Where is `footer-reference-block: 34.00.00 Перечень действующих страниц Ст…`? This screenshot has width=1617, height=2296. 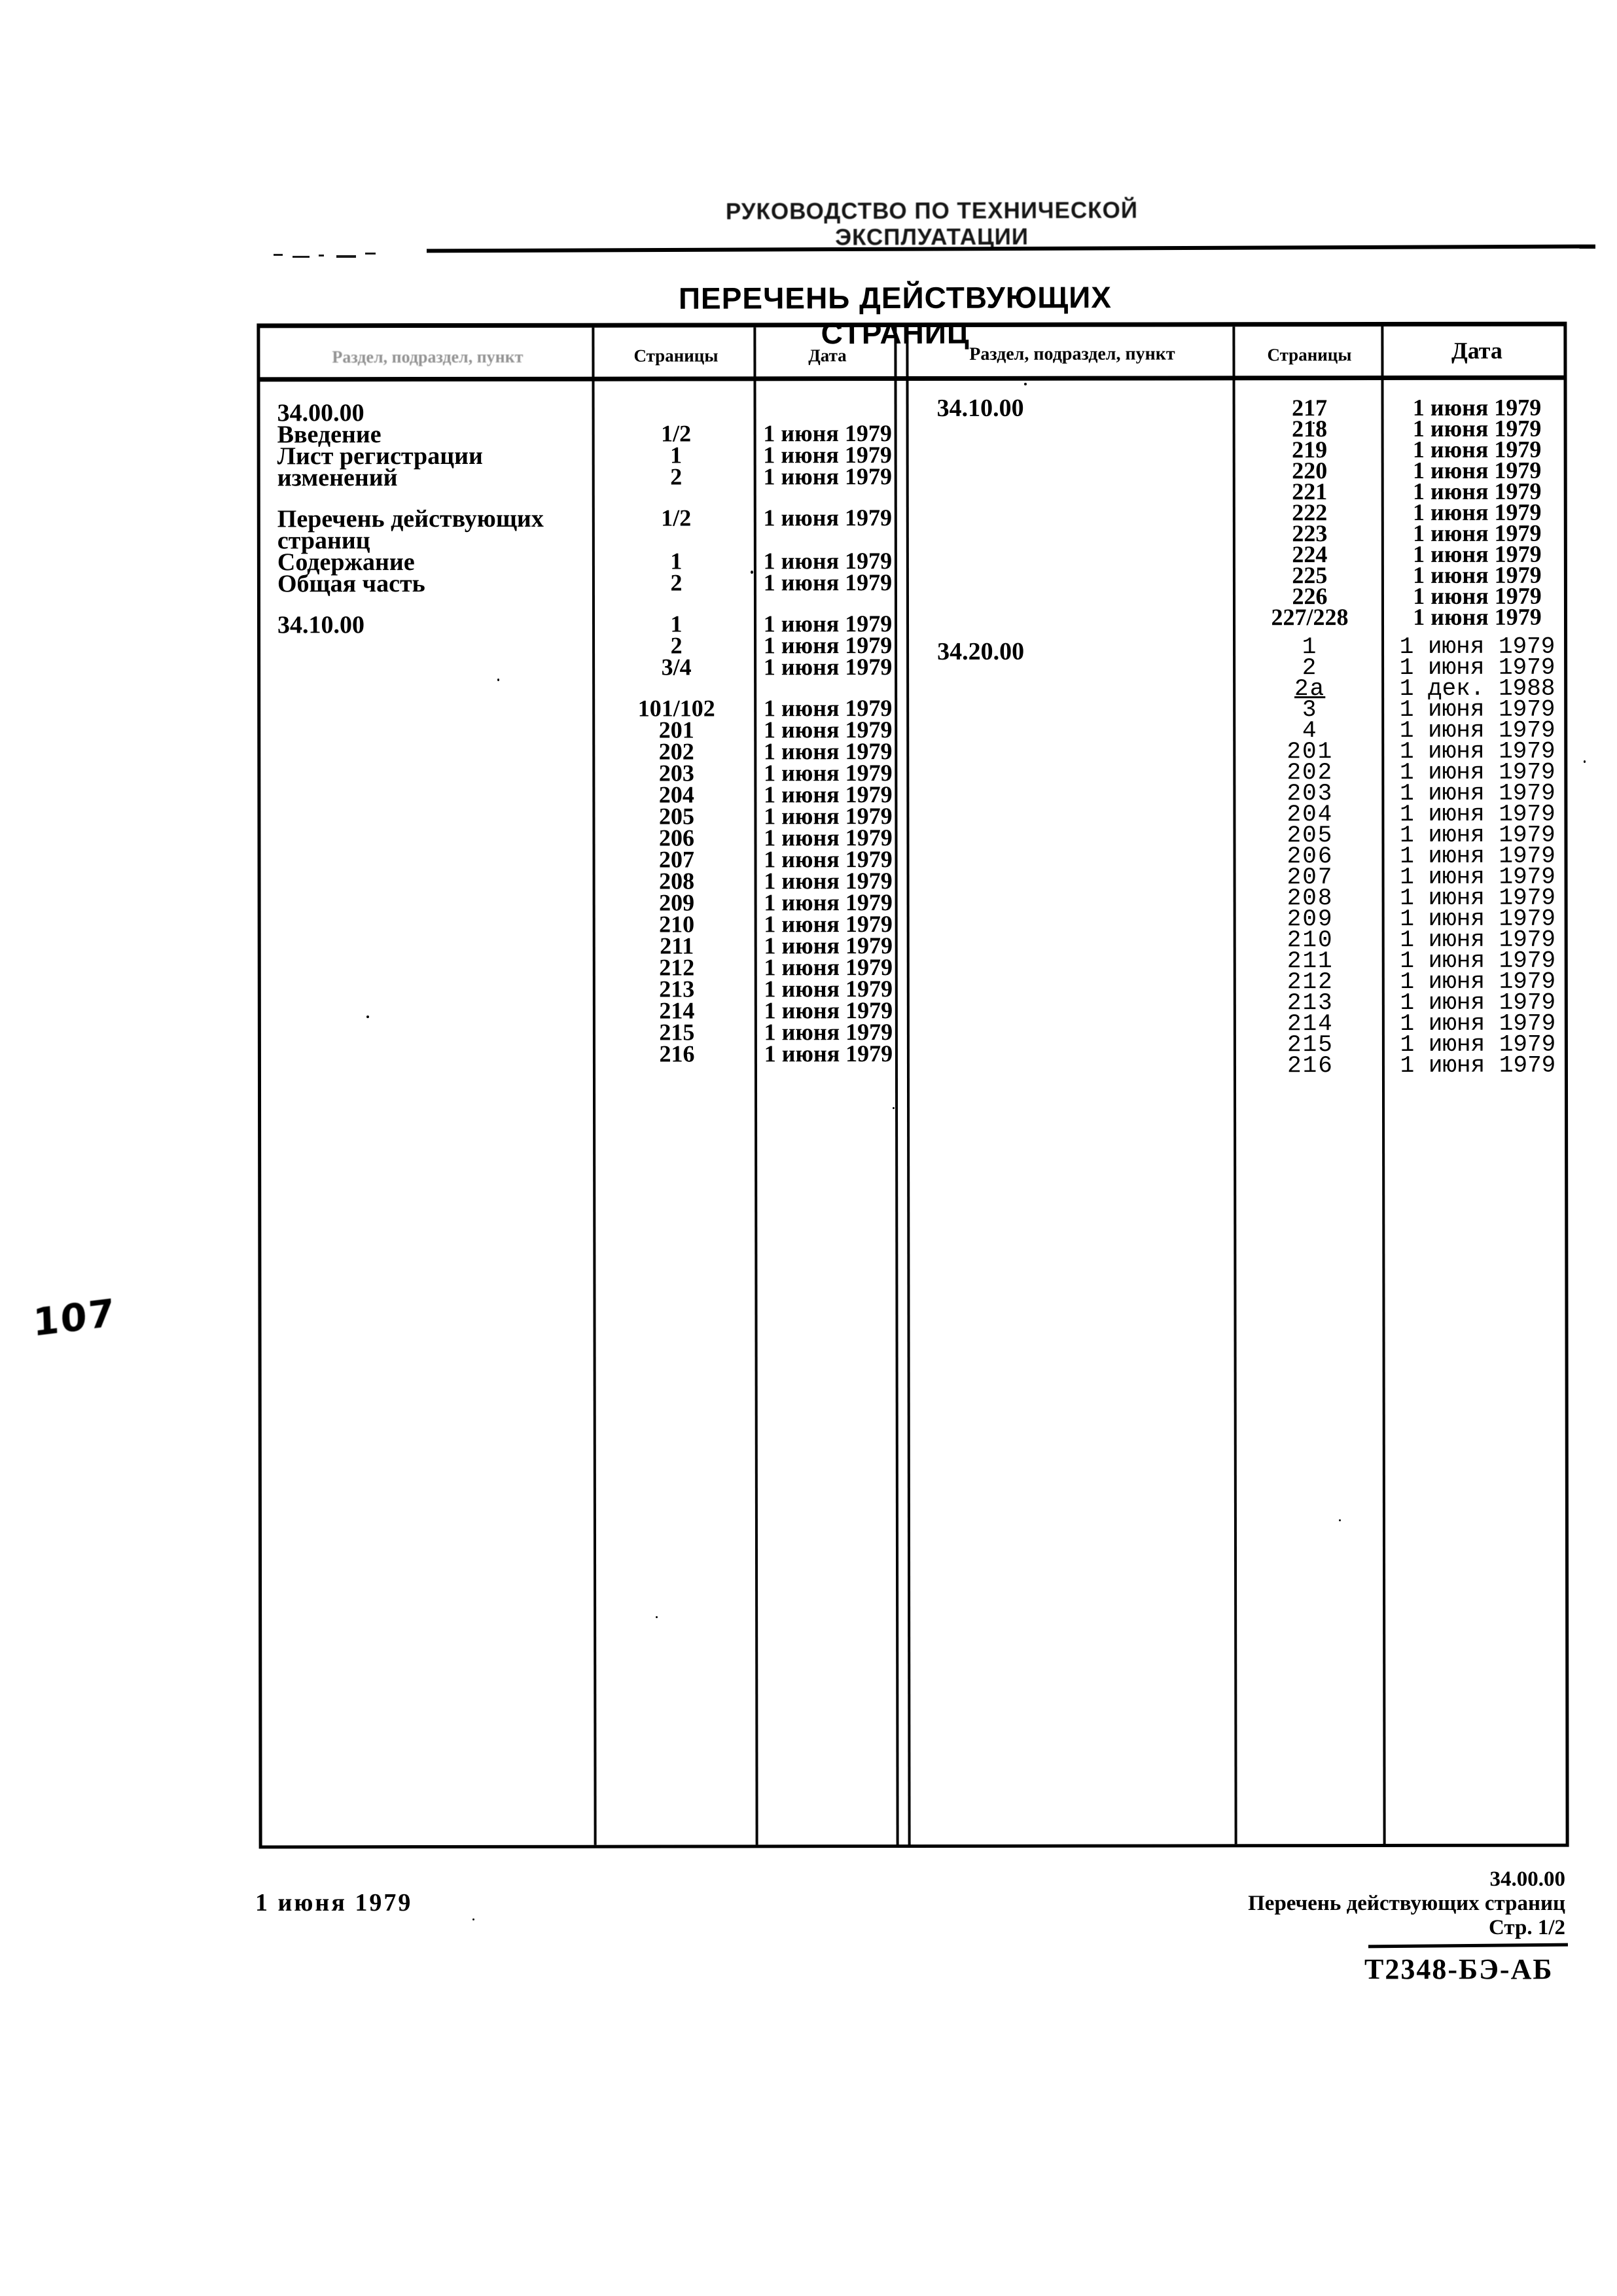 footer-reference-block: 34.00.00 Перечень действующих страниц Ст… is located at coordinates (1407, 1903).